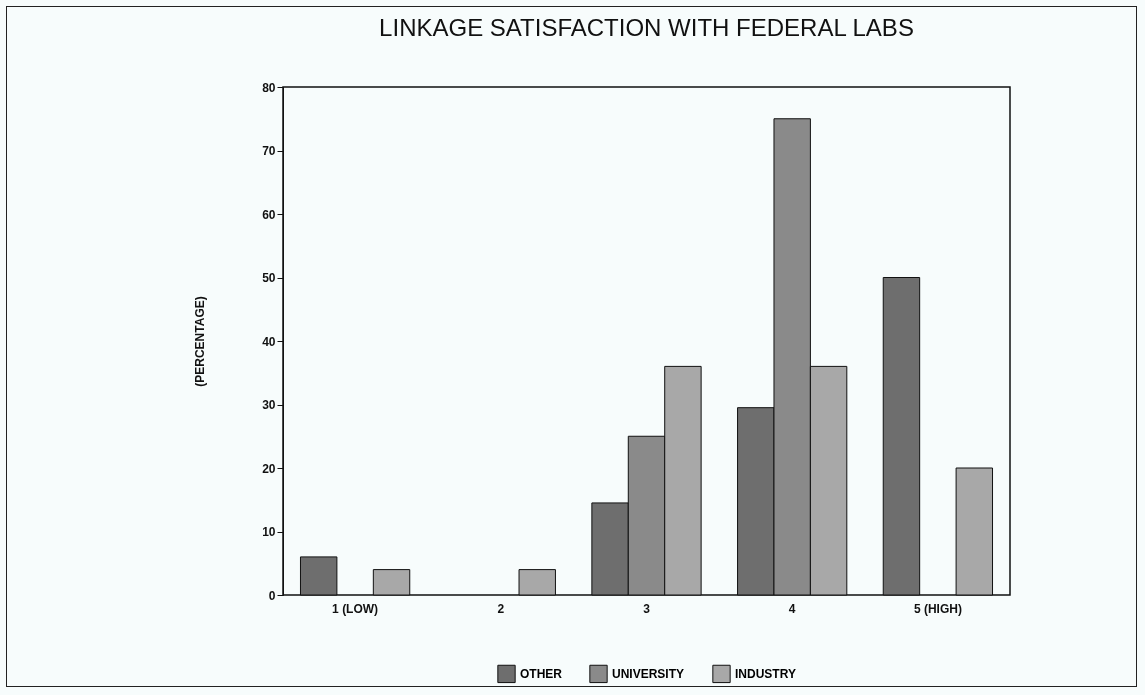  I want to click on y-tick-label: 50, so click(269, 278).